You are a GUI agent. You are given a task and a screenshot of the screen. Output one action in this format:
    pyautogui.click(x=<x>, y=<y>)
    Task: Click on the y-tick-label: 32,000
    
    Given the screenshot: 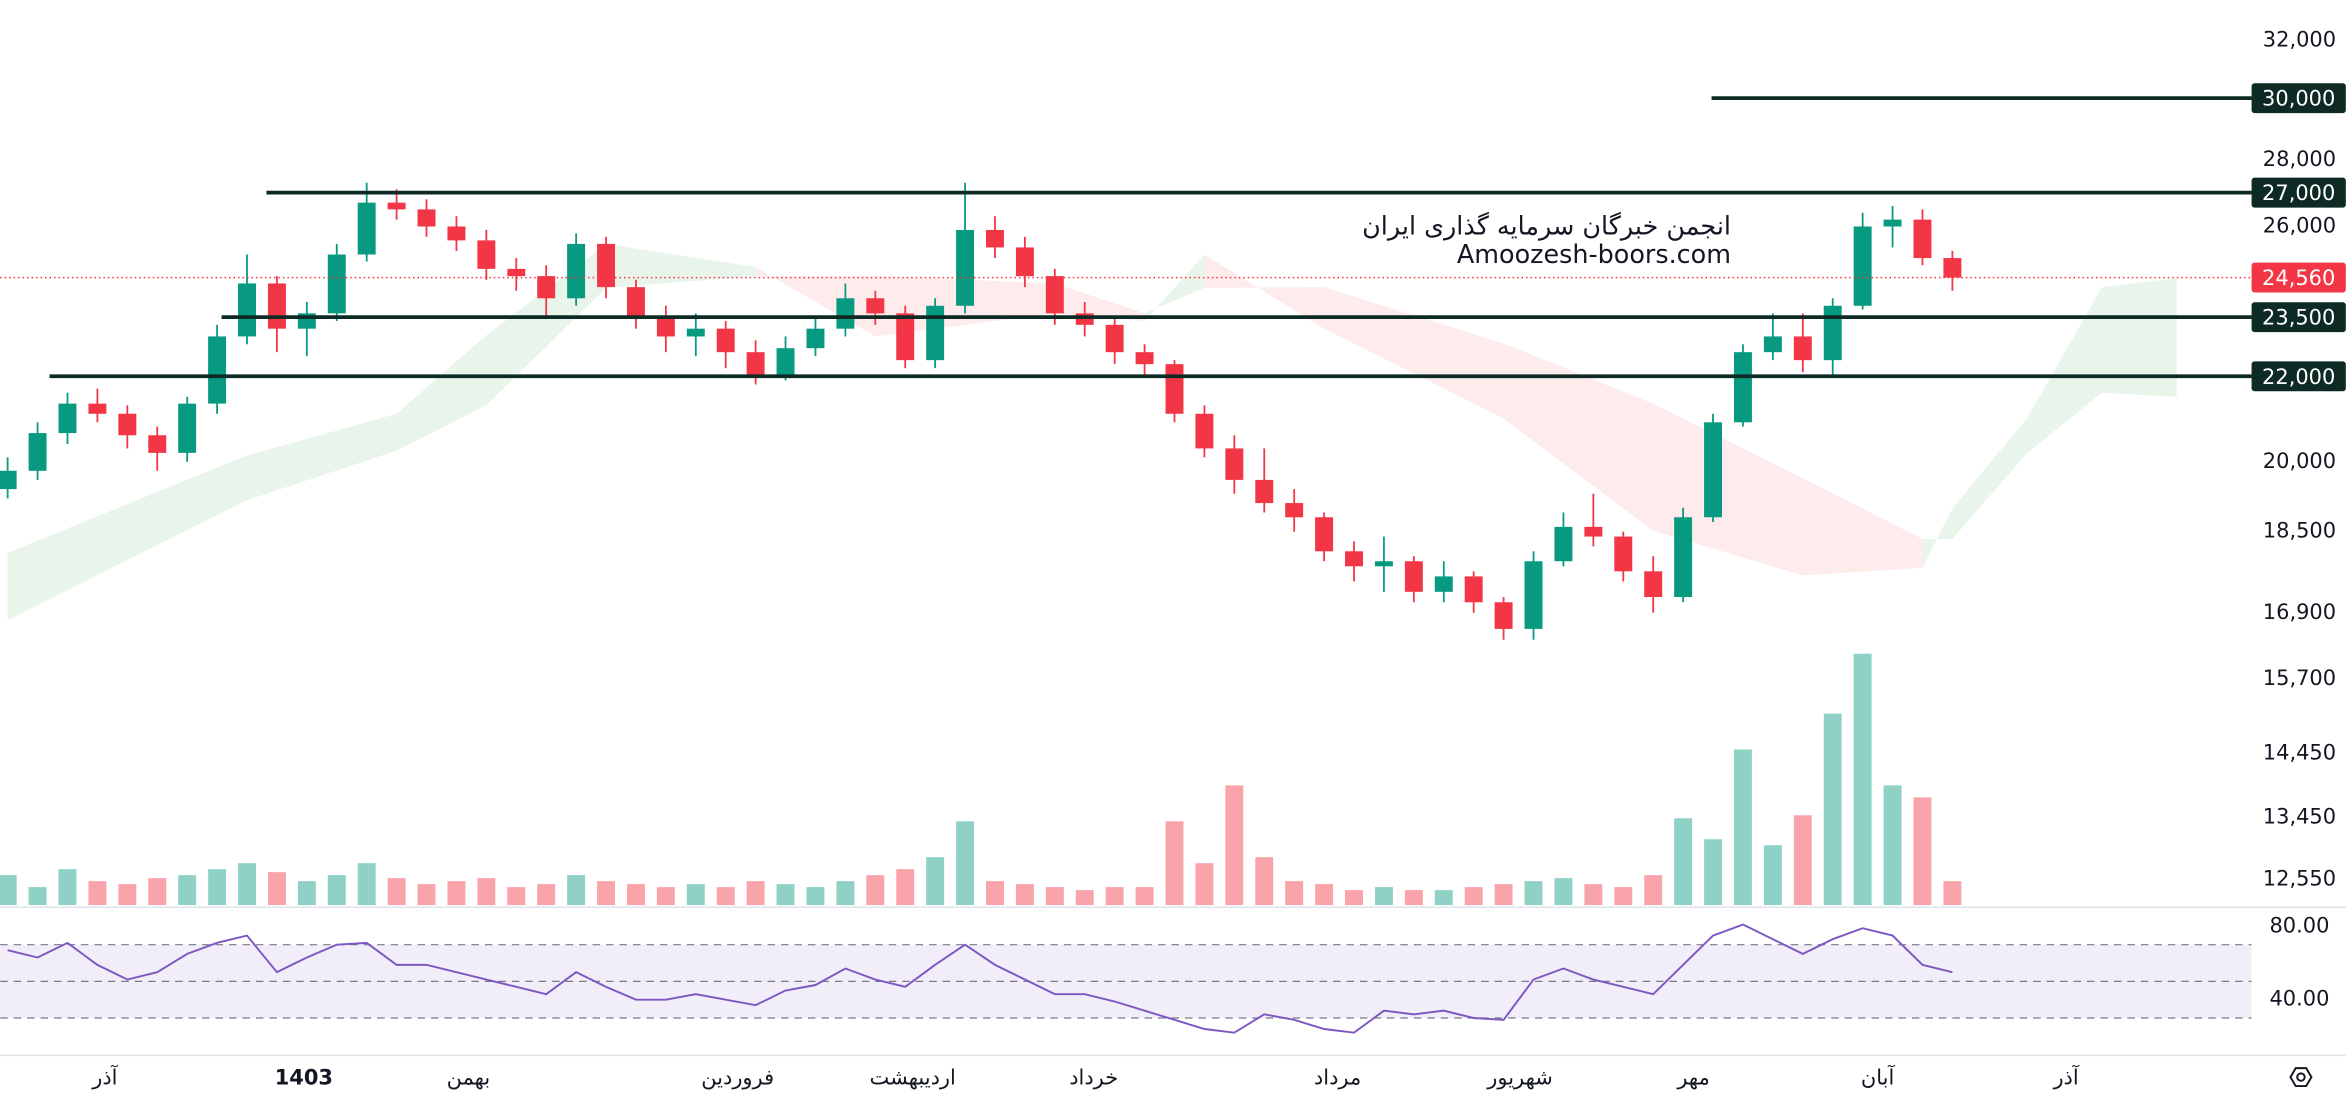 What is the action you would take?
    pyautogui.click(x=2299, y=39)
    